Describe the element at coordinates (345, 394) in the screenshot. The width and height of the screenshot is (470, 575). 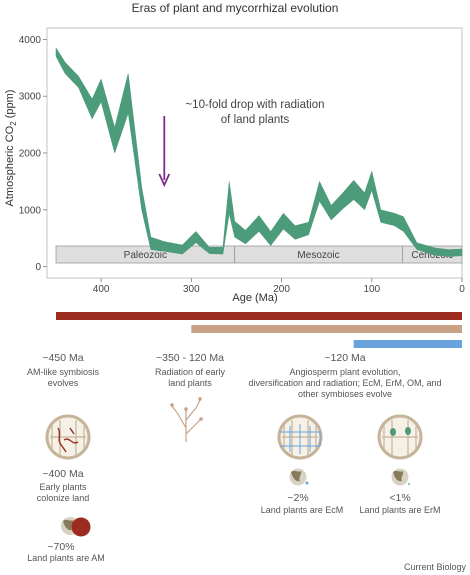
I see `desc-120-line3: other symbioses evolve` at that location.